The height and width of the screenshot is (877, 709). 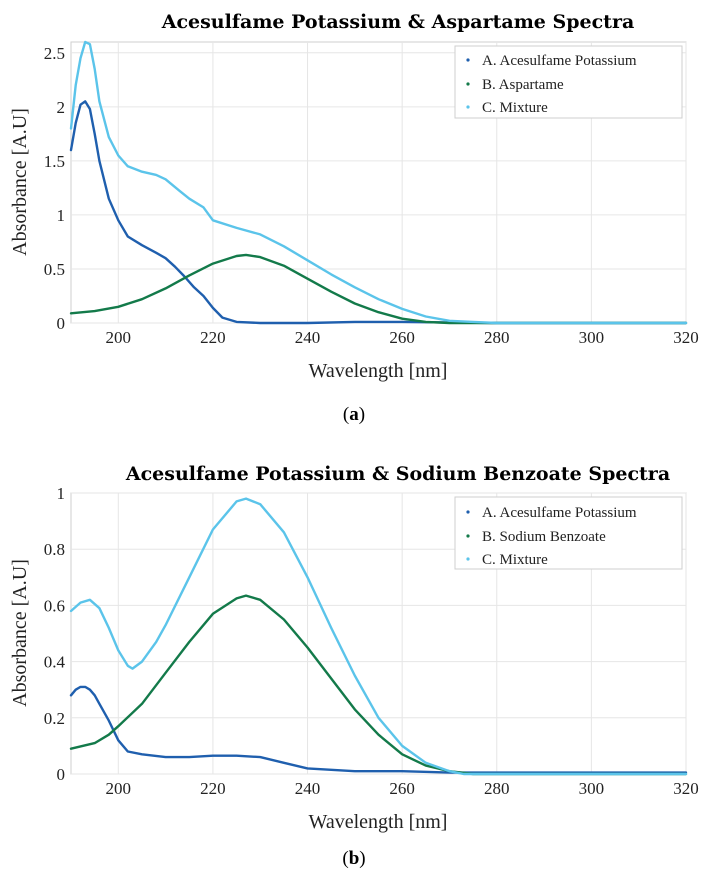 What do you see at coordinates (497, 337) in the screenshot?
I see `x-tick-label-a-4: 280` at bounding box center [497, 337].